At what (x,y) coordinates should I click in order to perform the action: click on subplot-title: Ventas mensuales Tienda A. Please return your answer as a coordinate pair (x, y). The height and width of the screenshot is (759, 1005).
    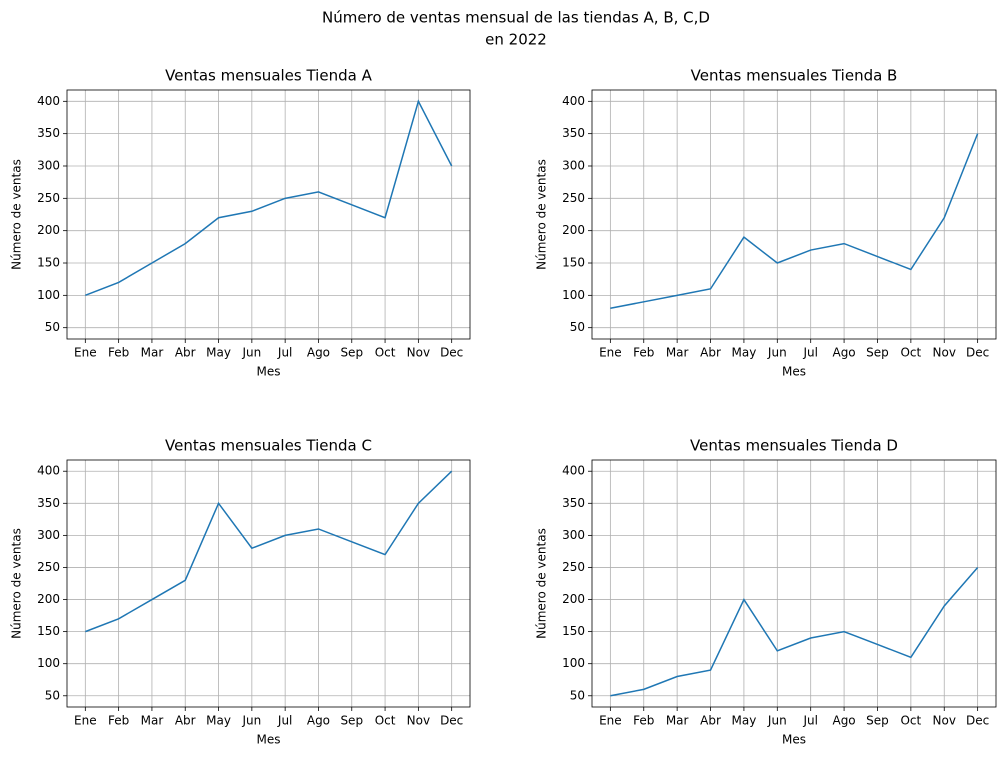
    Looking at the image, I should click on (268, 76).